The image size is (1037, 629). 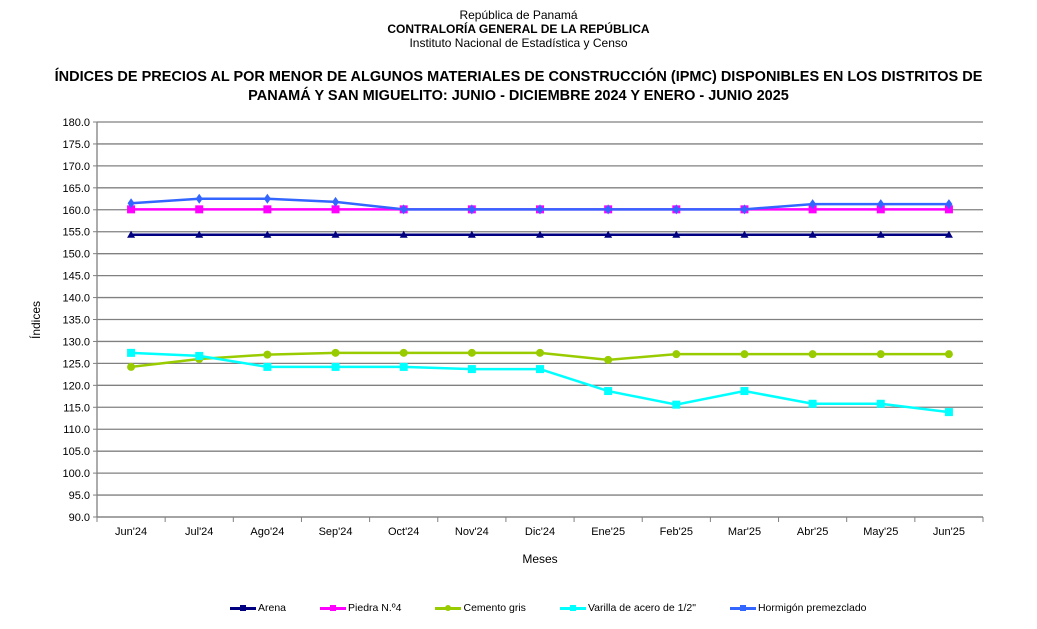 I want to click on legend-item-hormigo-n-premezclado: Hormigón premezclado, so click(x=798, y=608).